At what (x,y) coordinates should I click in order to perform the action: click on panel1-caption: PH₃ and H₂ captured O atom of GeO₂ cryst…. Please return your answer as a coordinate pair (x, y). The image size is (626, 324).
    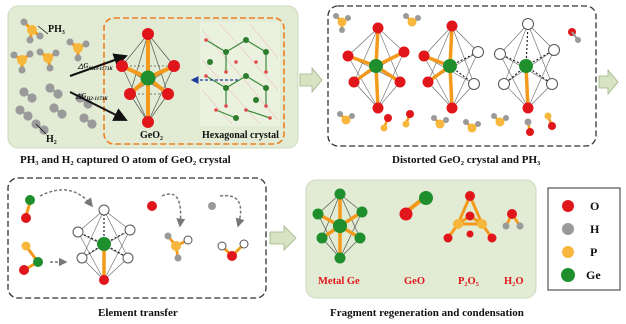
    Looking at the image, I should click on (125, 160).